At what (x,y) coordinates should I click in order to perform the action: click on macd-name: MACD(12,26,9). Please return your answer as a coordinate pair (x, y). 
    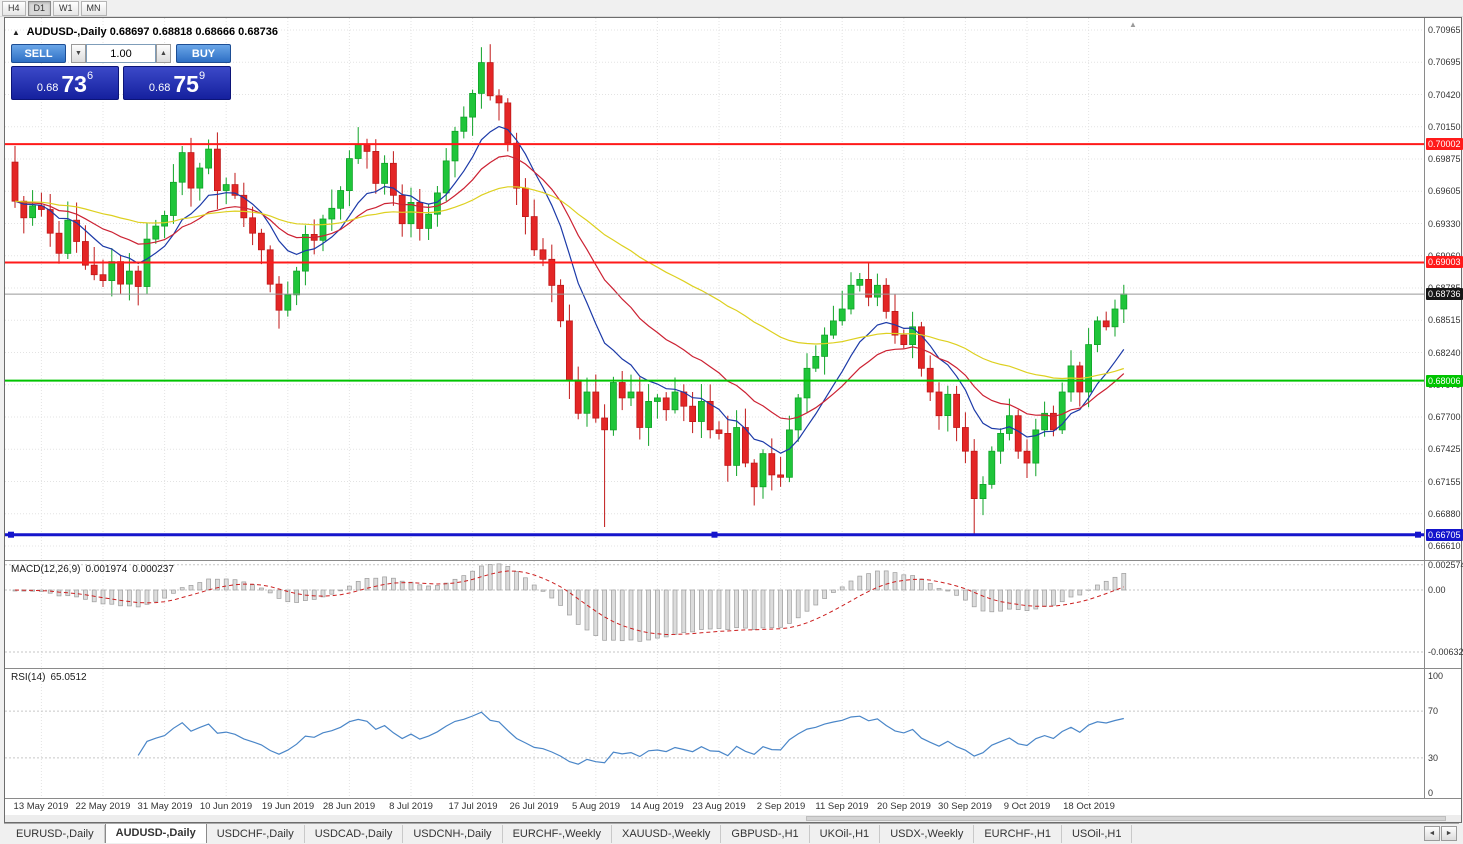
    Looking at the image, I should click on (46, 569).